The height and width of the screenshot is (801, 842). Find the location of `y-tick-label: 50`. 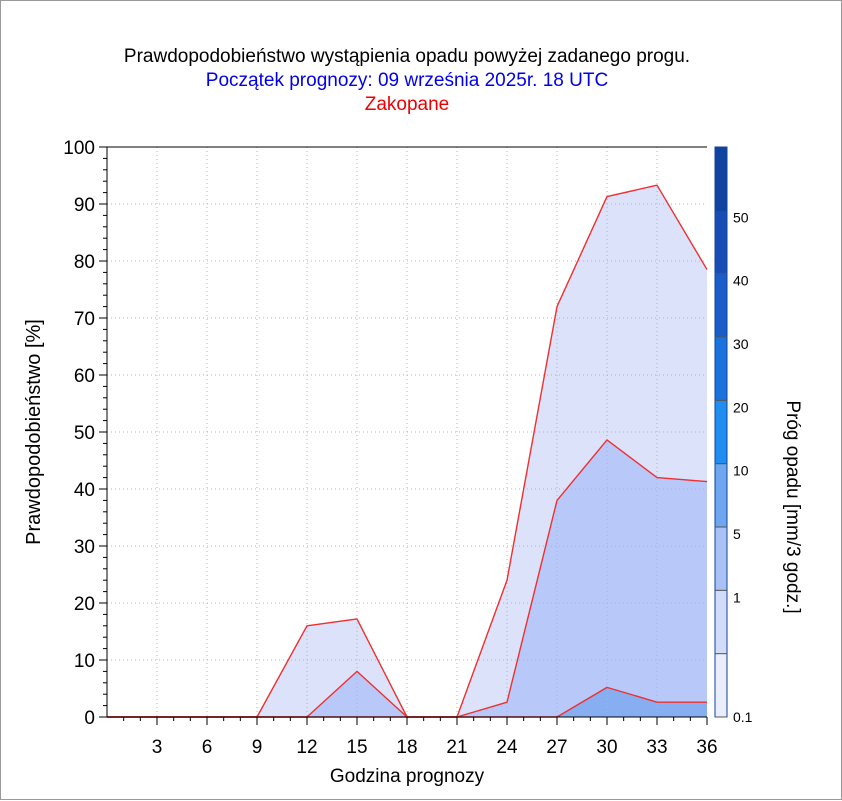

y-tick-label: 50 is located at coordinates (84, 433).